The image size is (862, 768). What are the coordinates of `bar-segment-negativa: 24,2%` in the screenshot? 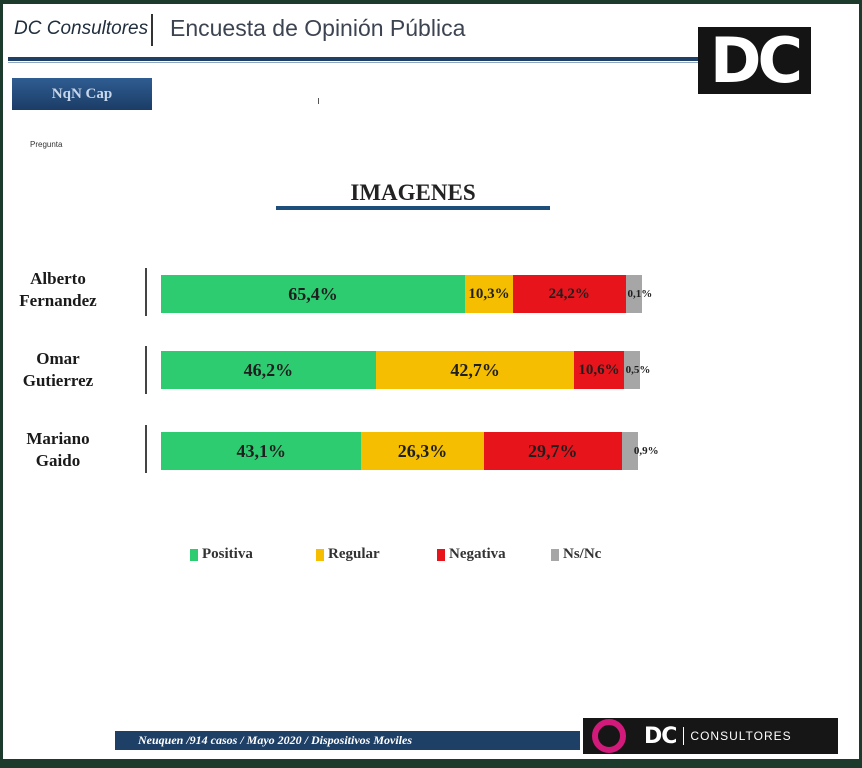 It's located at (569, 294).